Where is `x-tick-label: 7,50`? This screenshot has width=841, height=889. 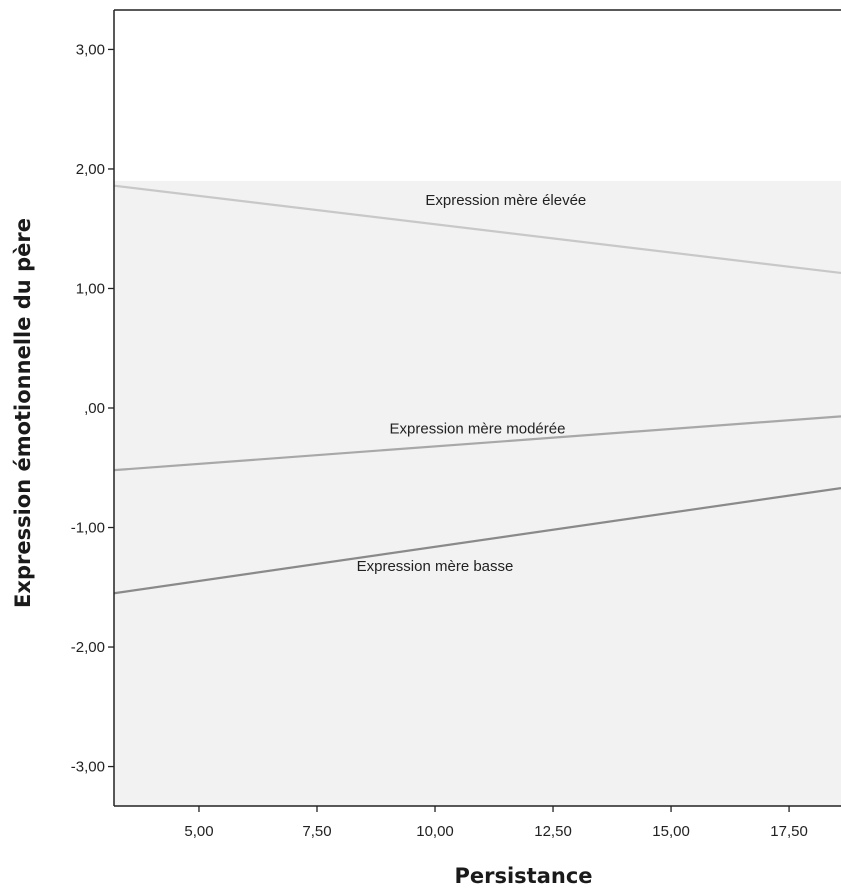
x-tick-label: 7,50 is located at coordinates (316, 831).